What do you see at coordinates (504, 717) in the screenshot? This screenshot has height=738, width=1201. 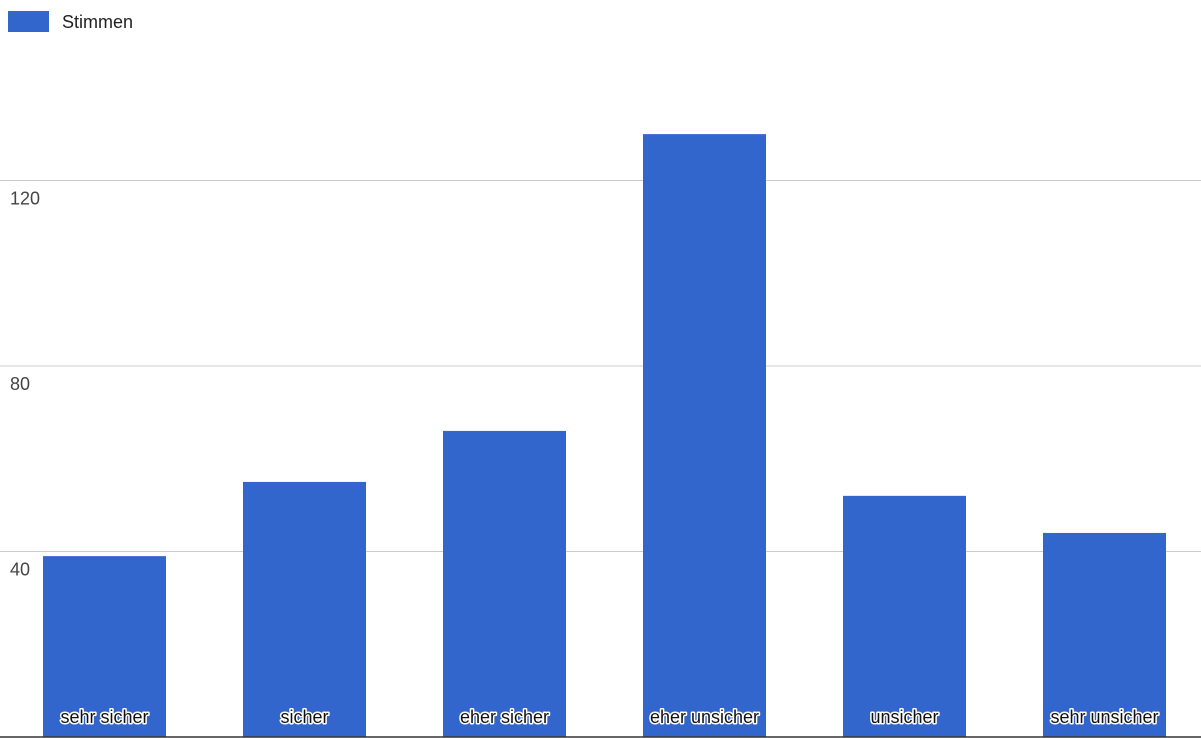 I see `category-label-eher-sicher: eher sicher` at bounding box center [504, 717].